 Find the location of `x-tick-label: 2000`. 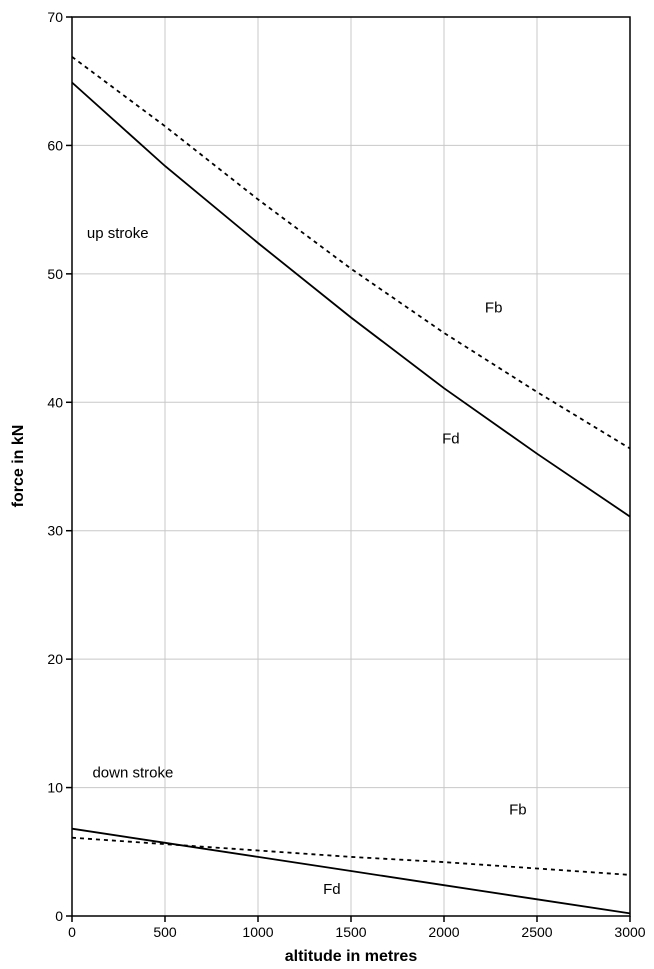

x-tick-label: 2000 is located at coordinates (443, 932).